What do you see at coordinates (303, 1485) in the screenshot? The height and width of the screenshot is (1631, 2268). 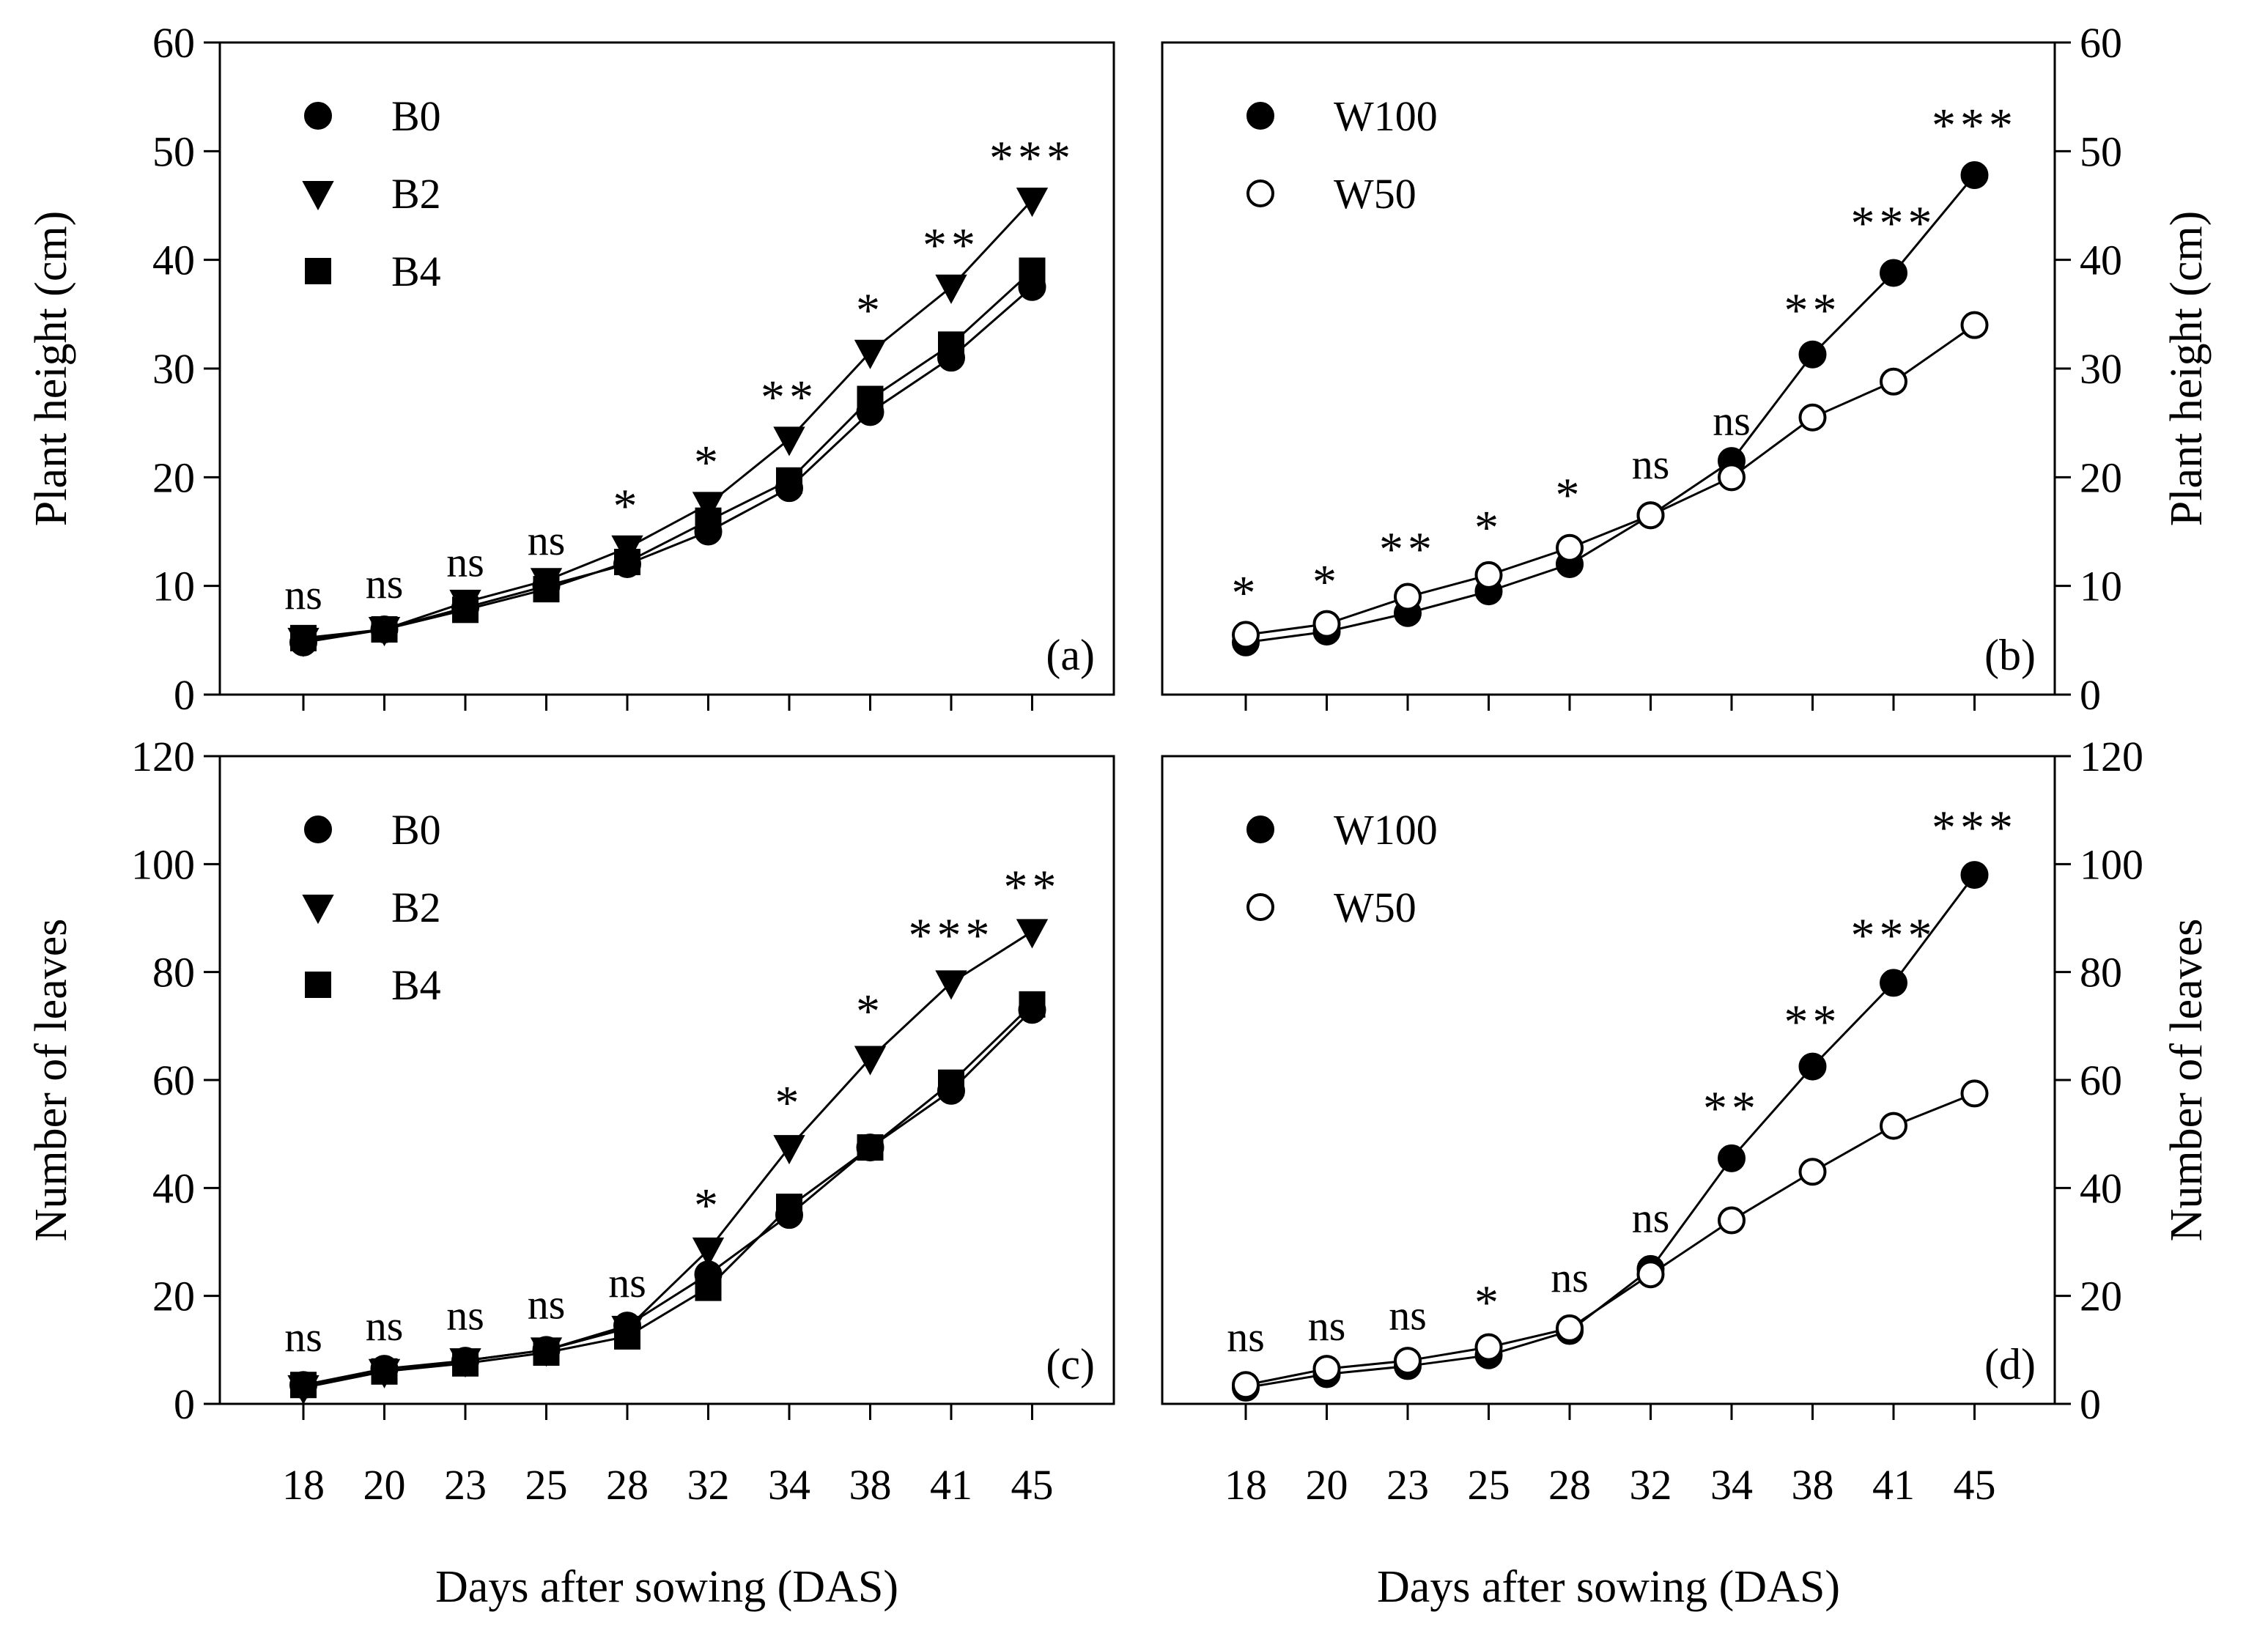 I see `x-tick-label: 18` at bounding box center [303, 1485].